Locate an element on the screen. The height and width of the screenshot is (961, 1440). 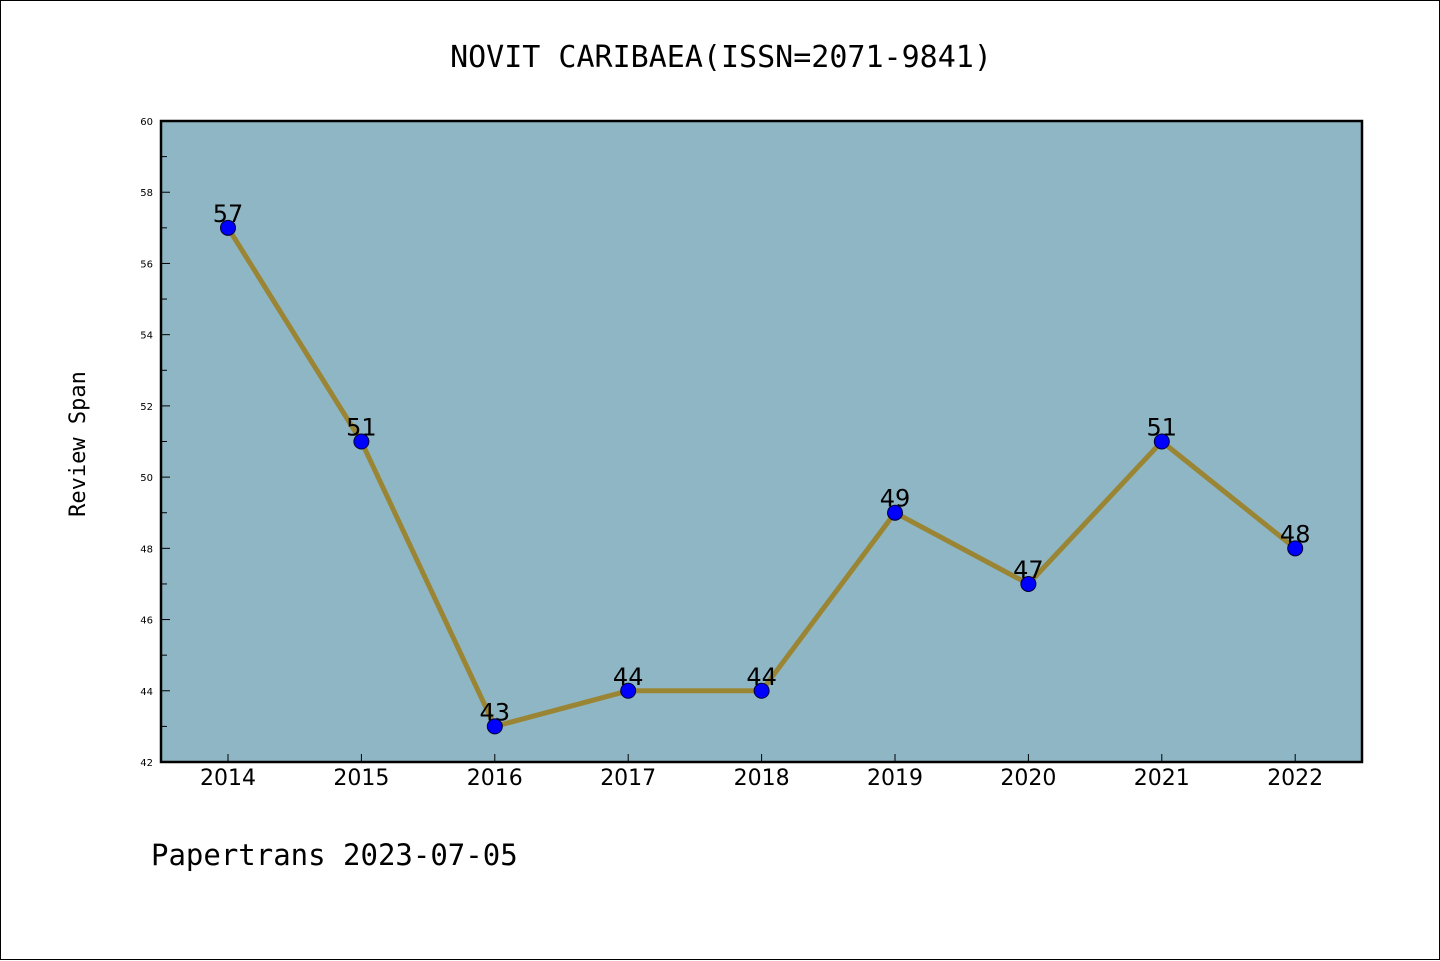
x-tick-label: 2017 is located at coordinates (628, 778).